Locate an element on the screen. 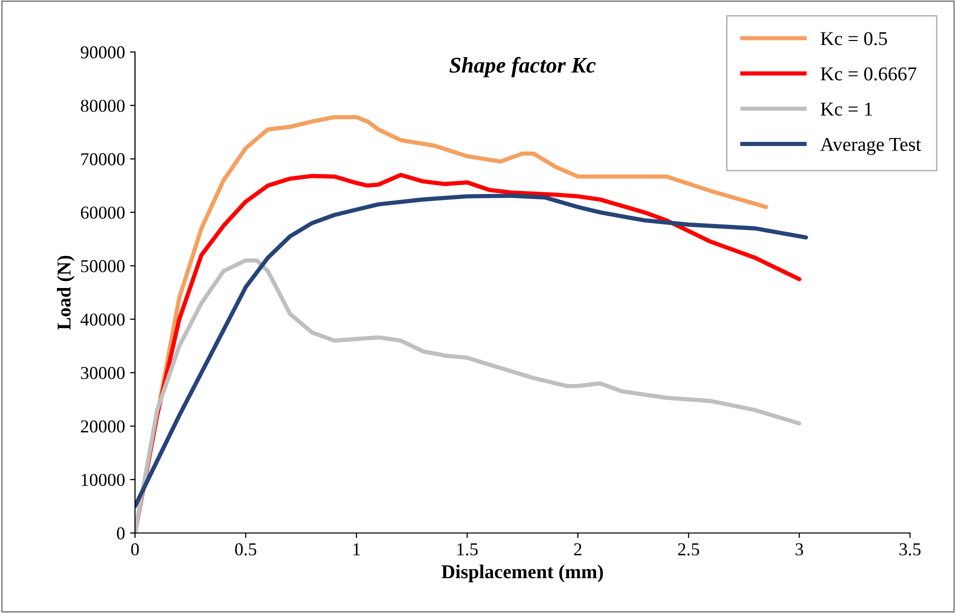  x-tick-label: 0 is located at coordinates (135, 549).